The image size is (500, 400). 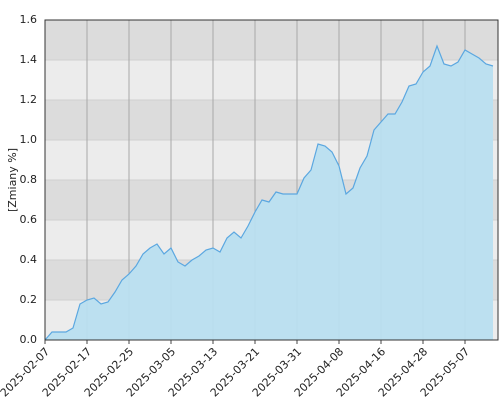 What do you see at coordinates (29, 259) in the screenshot?
I see `y-tick-label: 0.4` at bounding box center [29, 259].